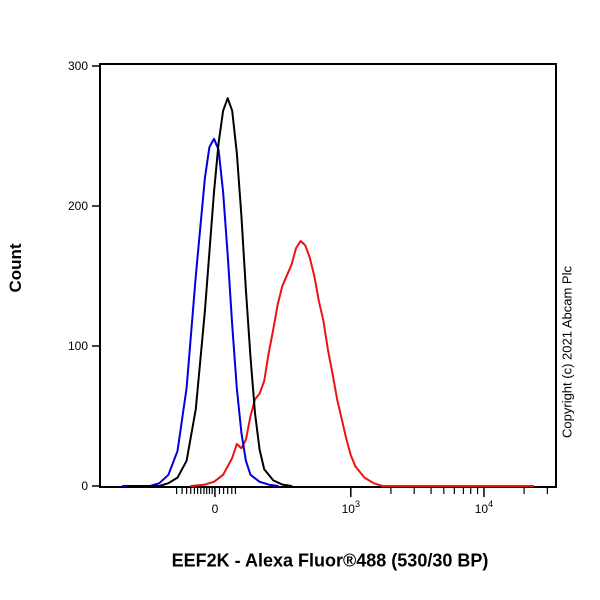 The height and width of the screenshot is (600, 600). I want to click on x-tick-label: 10⁴, so click(484, 507).